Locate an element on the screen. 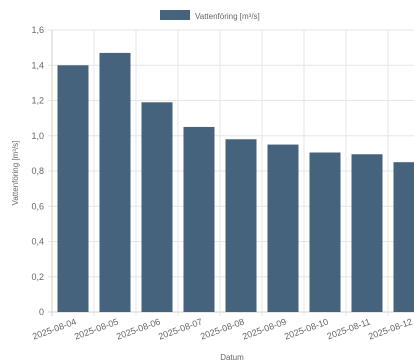 The height and width of the screenshot is (363, 414). y-tick-label: 0 is located at coordinates (41, 312).